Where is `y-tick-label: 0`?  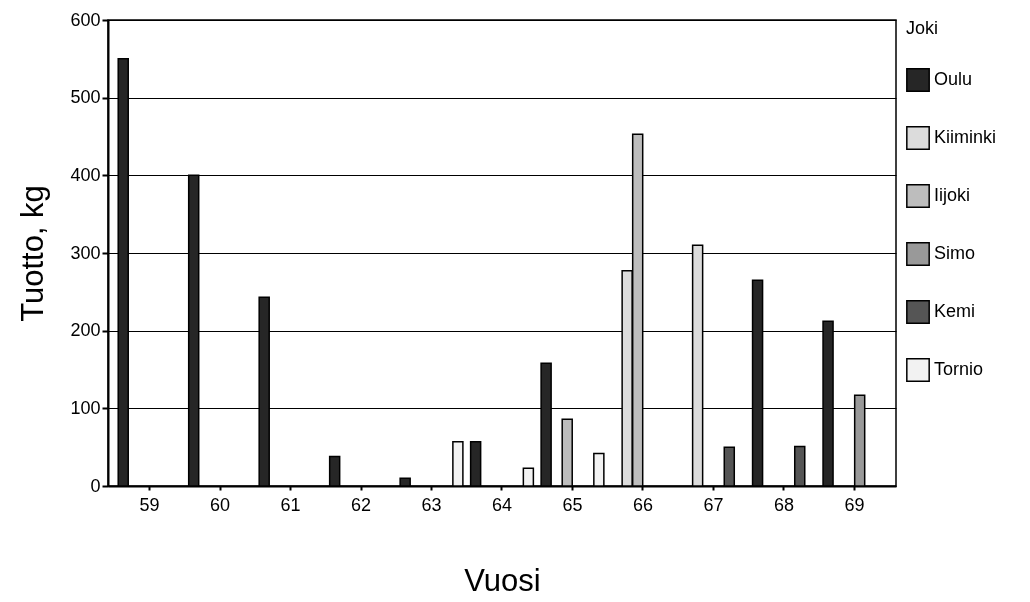 y-tick-label: 0 is located at coordinates (95, 485).